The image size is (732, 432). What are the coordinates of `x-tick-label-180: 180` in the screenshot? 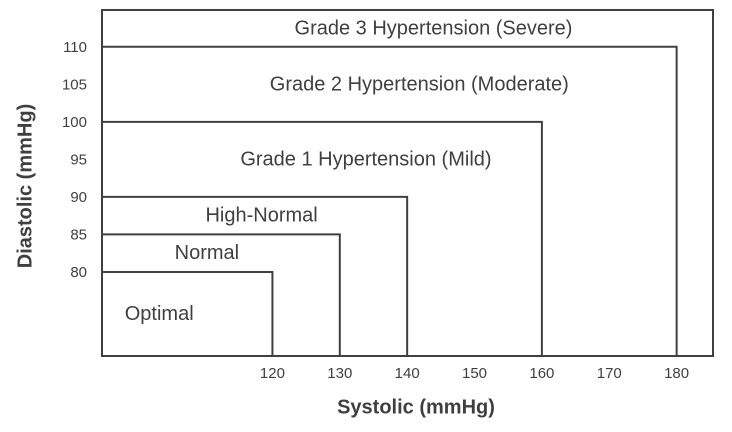 It's located at (676, 373).